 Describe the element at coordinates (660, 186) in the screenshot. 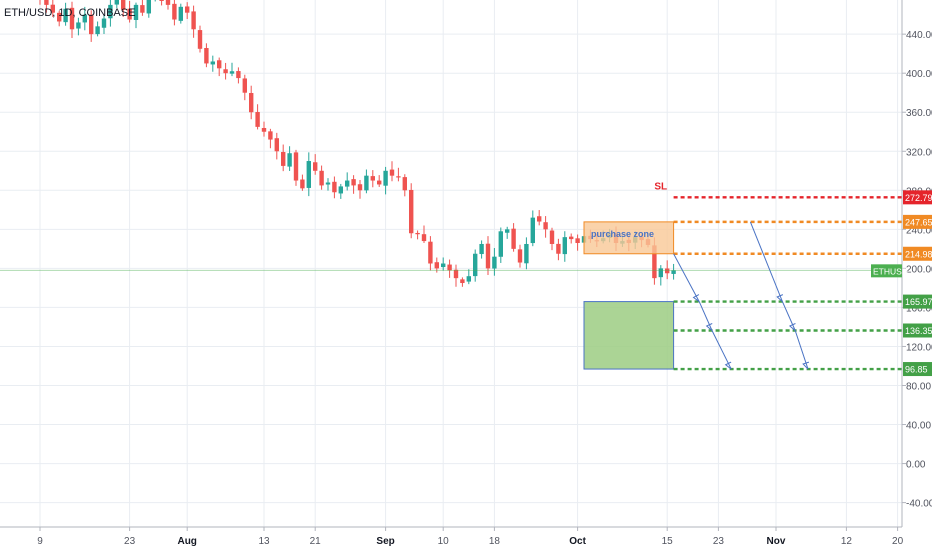

I see `sl-label: SL` at that location.